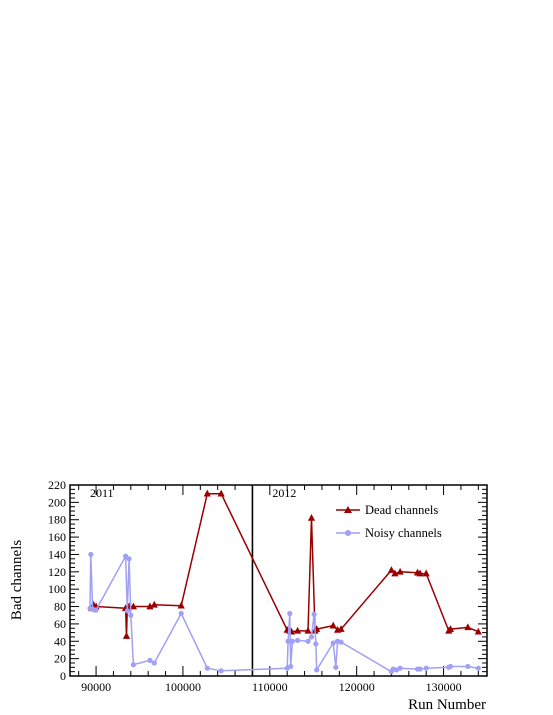 This screenshot has width=553, height=715. Describe the element at coordinates (270, 687) in the screenshot. I see `x-tick-label: 110000` at that location.